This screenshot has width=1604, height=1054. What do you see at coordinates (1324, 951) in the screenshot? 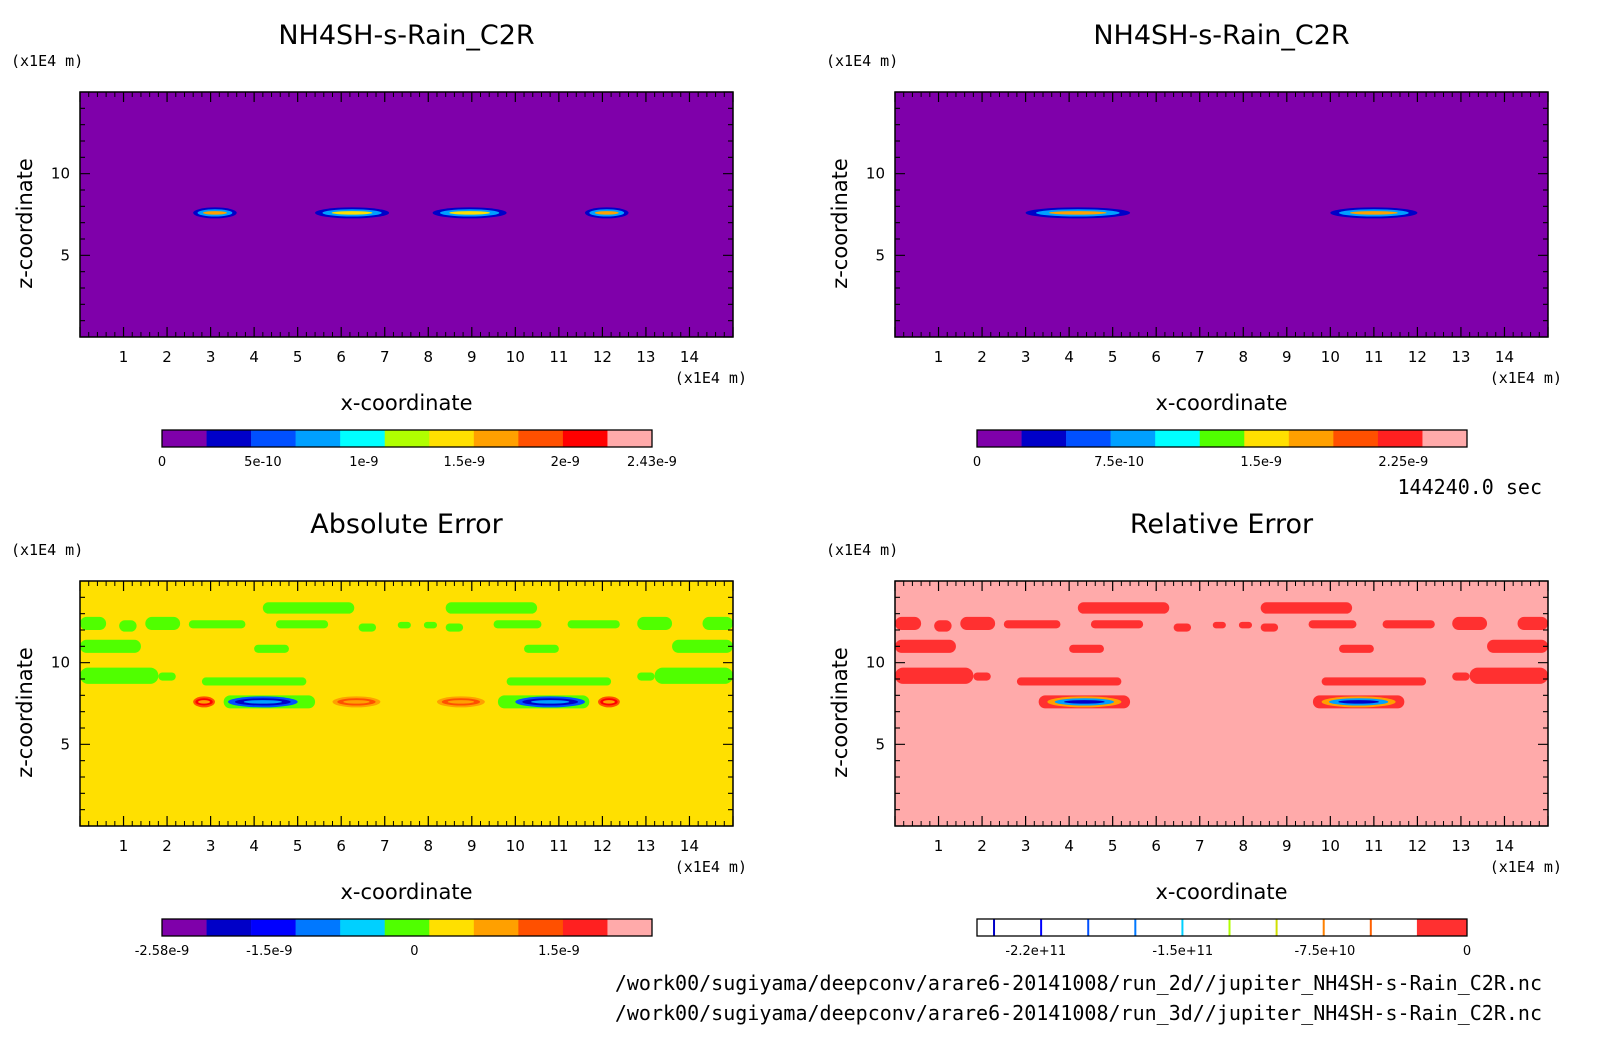
I see `colorbar-label: -7.5e+10` at bounding box center [1324, 951].